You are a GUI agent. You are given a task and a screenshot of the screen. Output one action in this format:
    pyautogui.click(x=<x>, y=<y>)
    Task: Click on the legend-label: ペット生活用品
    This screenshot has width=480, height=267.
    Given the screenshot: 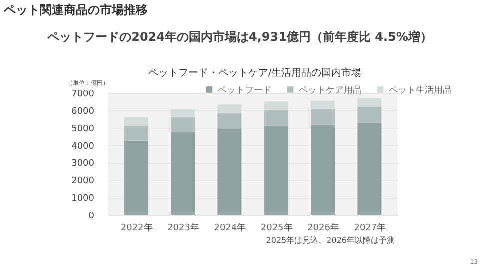 What is the action you would take?
    pyautogui.click(x=420, y=90)
    